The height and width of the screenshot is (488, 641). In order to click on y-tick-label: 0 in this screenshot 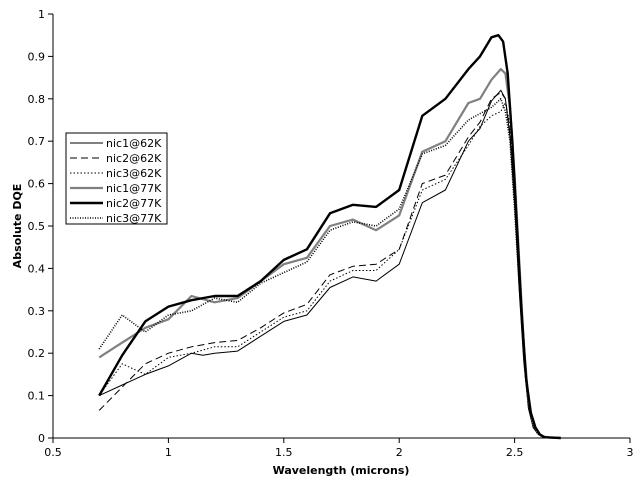, I will do `click(41, 438)`.